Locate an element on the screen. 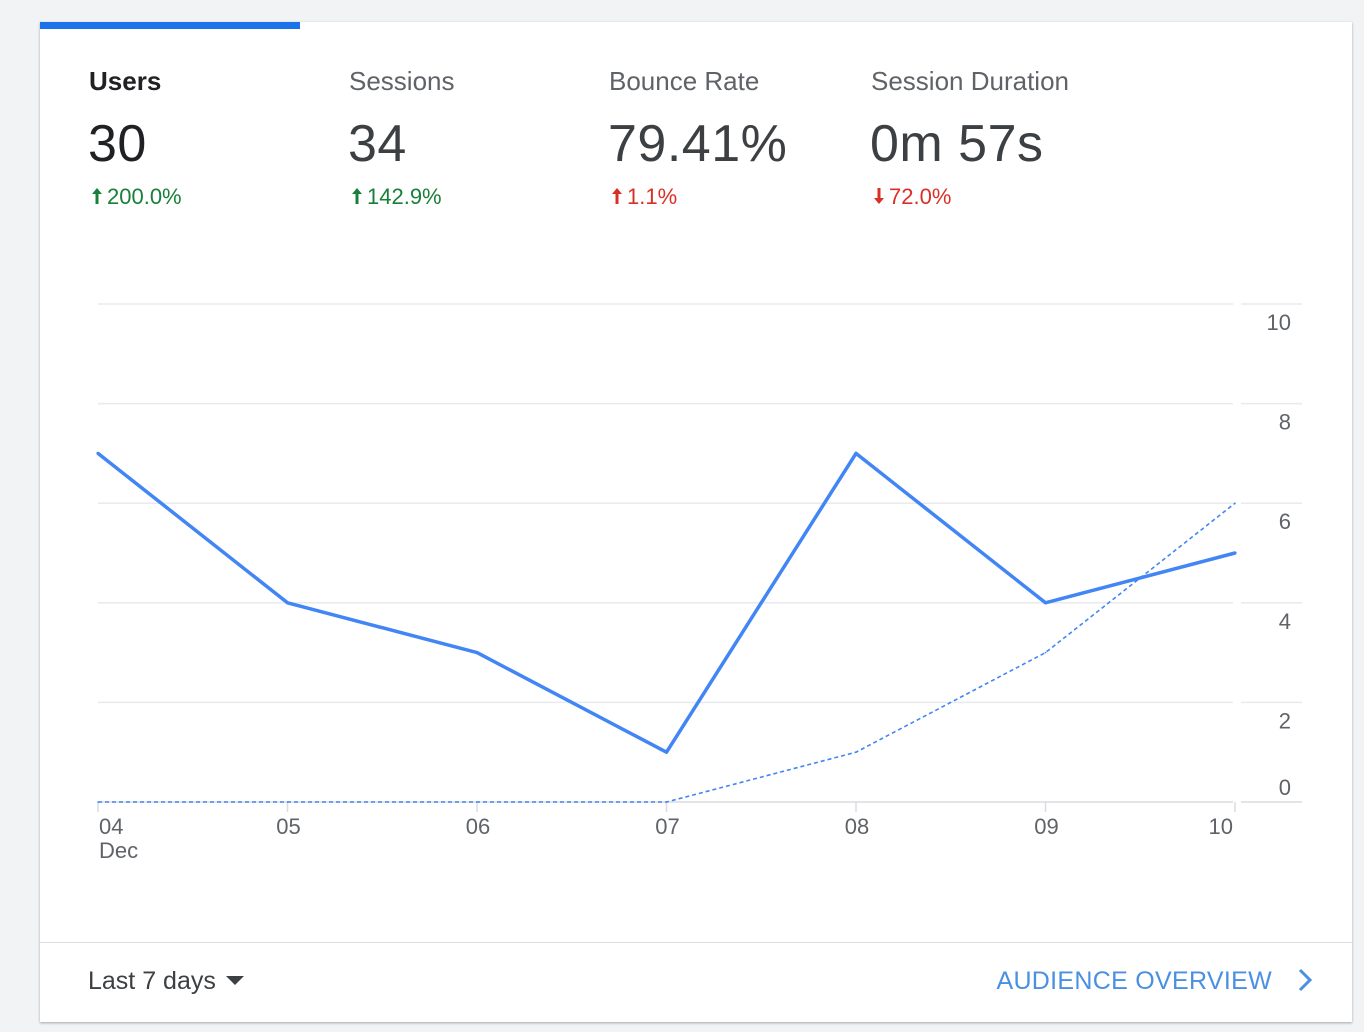 The height and width of the screenshot is (1032, 1364). metric-label: Users is located at coordinates (125, 81).